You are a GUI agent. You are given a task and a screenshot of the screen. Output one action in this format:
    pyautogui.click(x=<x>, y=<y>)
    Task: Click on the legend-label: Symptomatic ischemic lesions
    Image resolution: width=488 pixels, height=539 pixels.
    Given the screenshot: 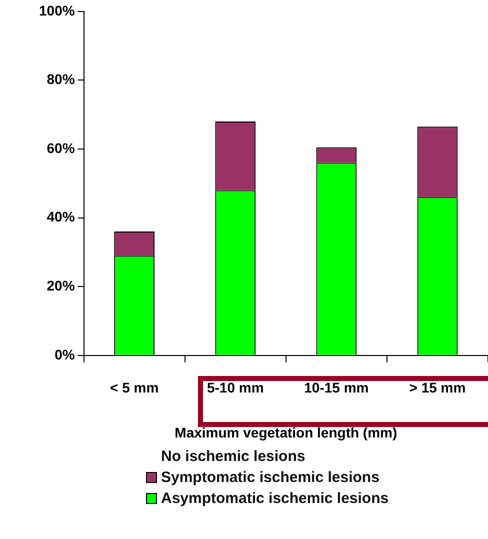 What is the action you would take?
    pyautogui.click(x=270, y=477)
    